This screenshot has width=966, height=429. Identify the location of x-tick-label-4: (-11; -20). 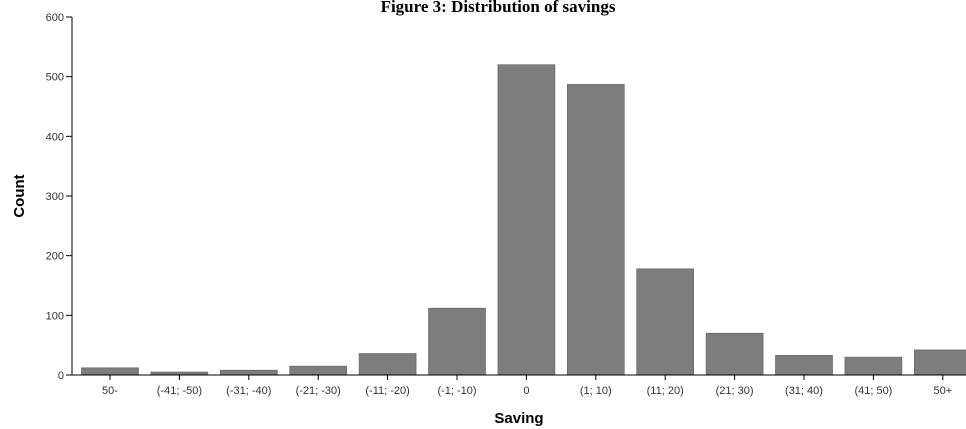
(387, 391).